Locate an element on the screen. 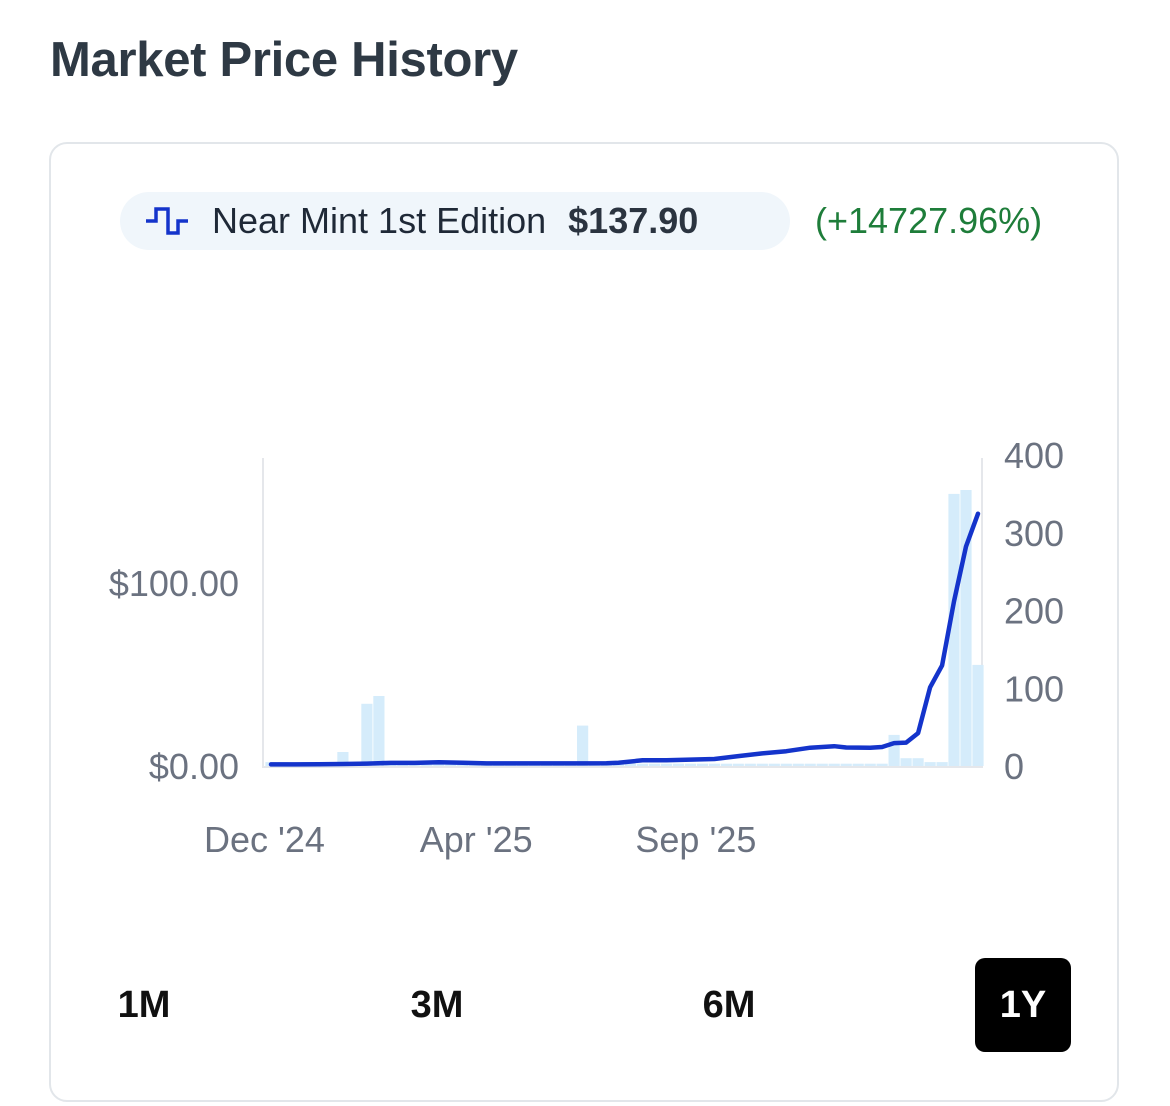 The image size is (1170, 1106). range-button-1y: 1Y is located at coordinates (1023, 1005).